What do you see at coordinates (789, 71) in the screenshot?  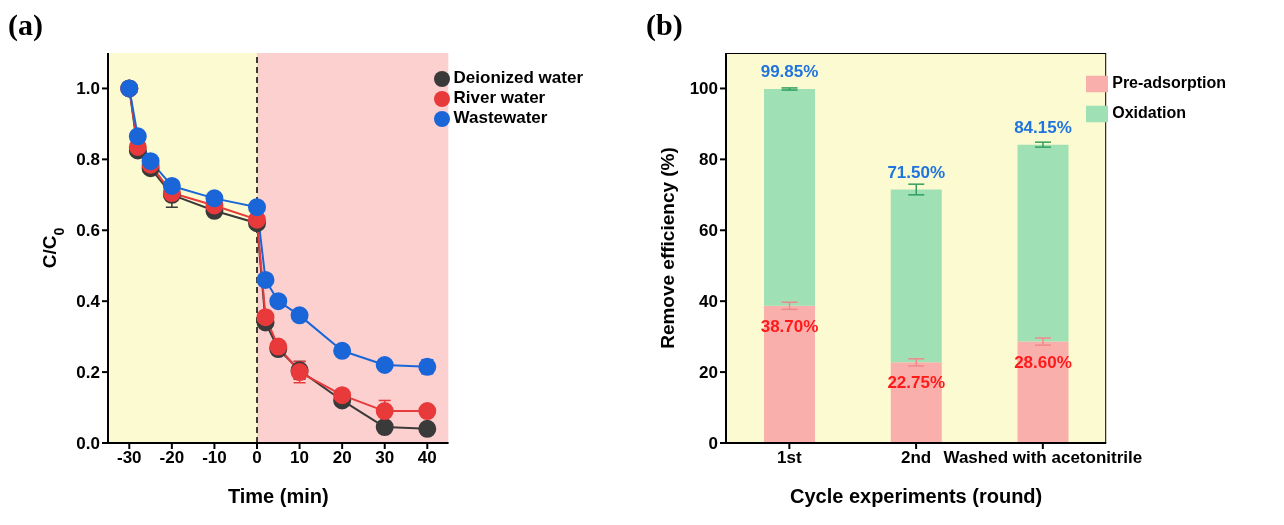 I see `total-label: 99.85%` at bounding box center [789, 71].